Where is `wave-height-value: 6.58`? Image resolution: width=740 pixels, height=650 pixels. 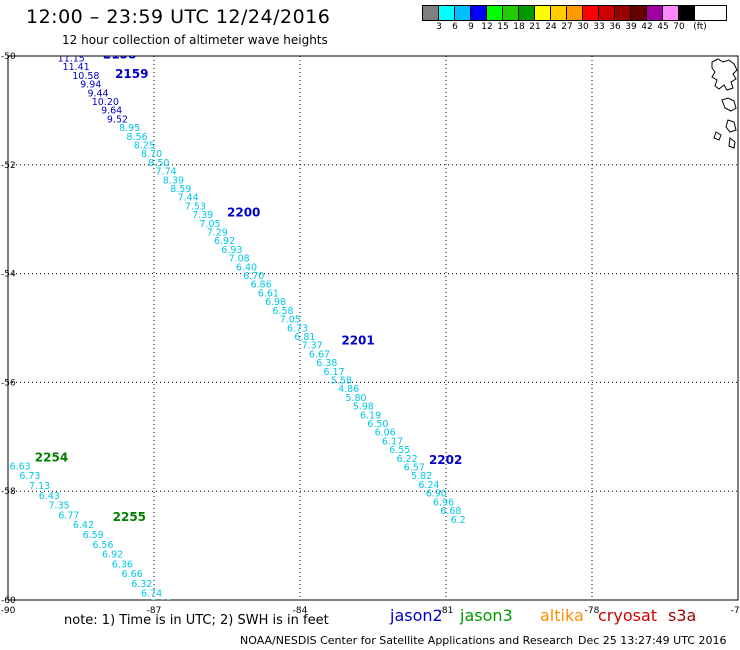 wave-height-value: 6.58 is located at coordinates (282, 311).